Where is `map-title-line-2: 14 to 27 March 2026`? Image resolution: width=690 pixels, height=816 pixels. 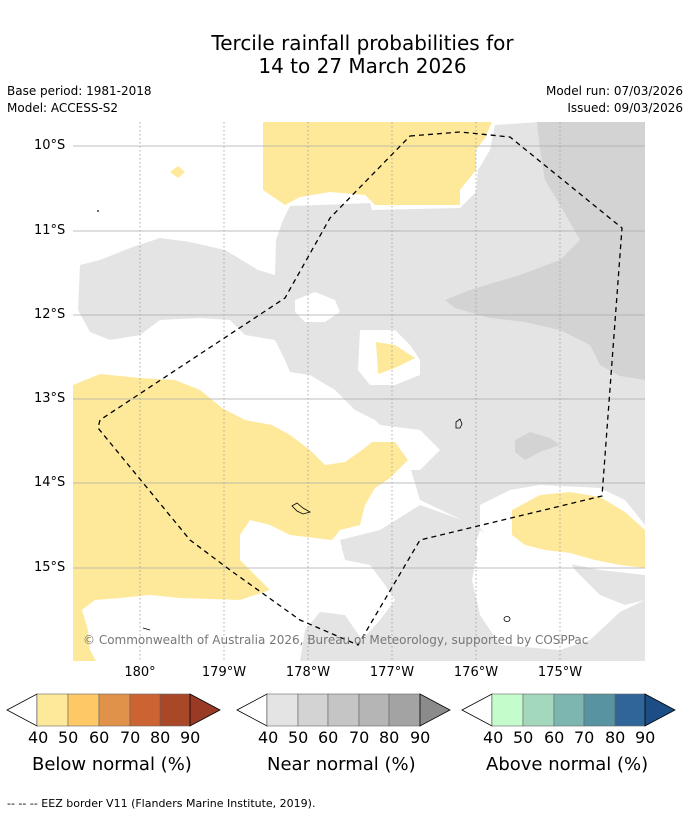 map-title-line-2: 14 to 27 March 2026 is located at coordinates (362, 66).